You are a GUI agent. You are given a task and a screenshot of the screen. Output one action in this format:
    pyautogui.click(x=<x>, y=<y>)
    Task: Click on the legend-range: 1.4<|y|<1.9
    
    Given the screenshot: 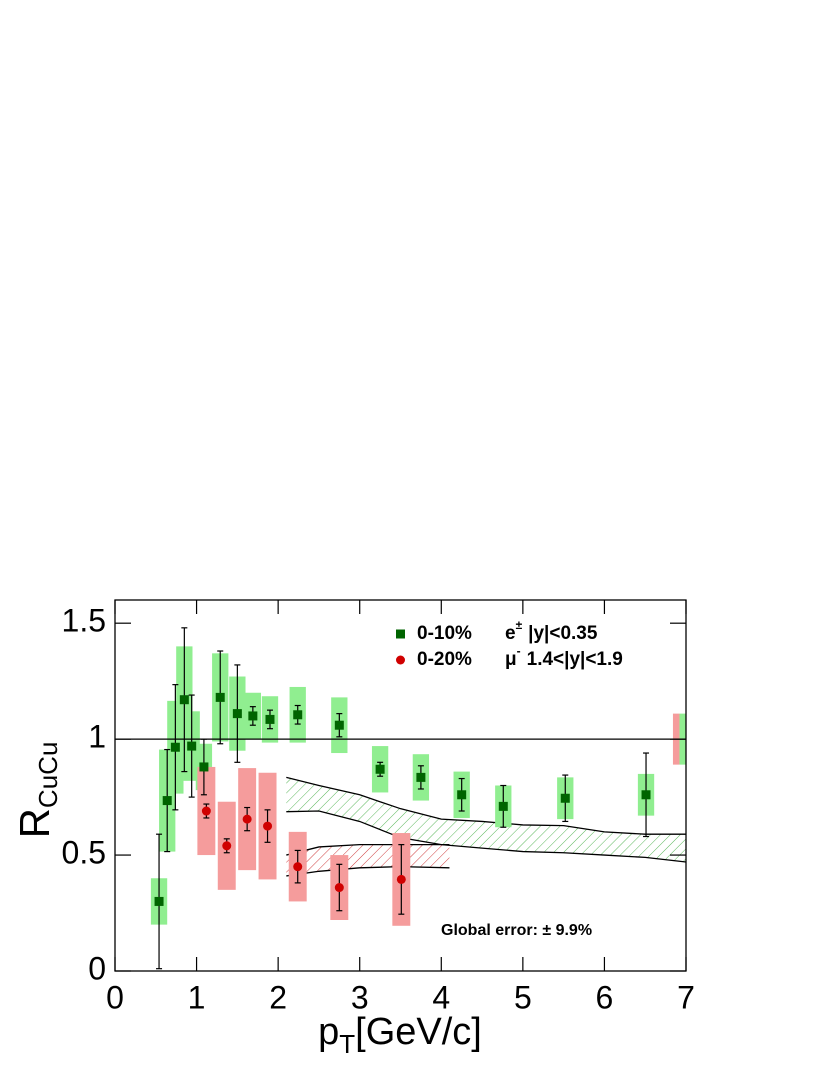 What is the action you would take?
    pyautogui.click(x=575, y=659)
    